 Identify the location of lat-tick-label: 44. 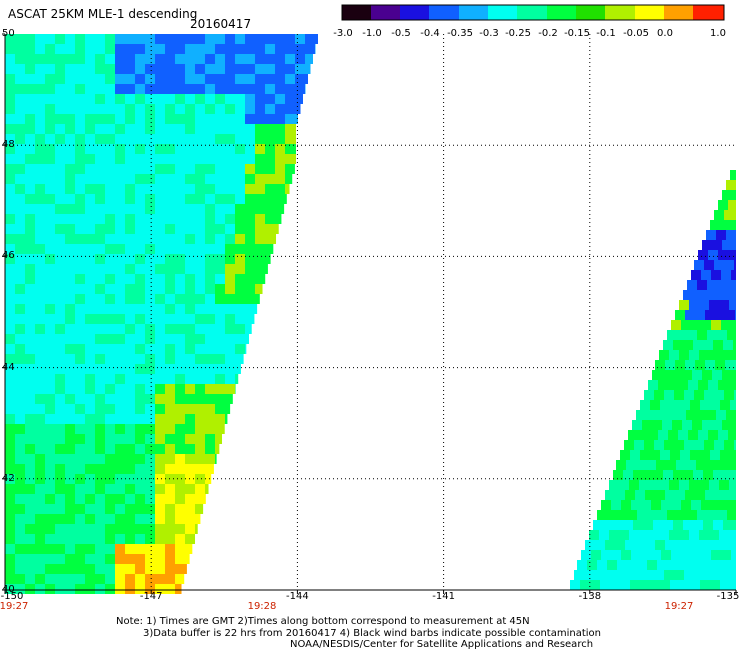
(8, 367).